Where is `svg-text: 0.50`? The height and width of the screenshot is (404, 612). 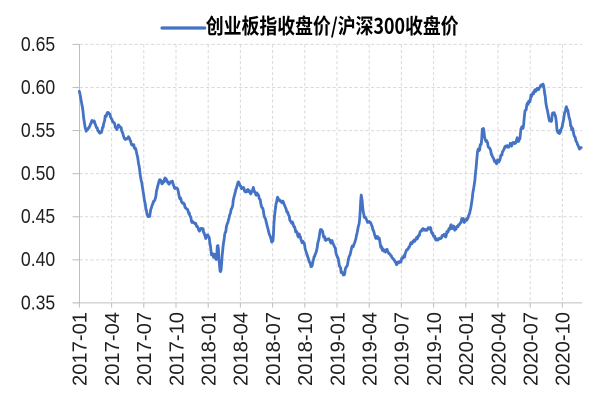
svg-text: 0.50 is located at coordinates (38, 174).